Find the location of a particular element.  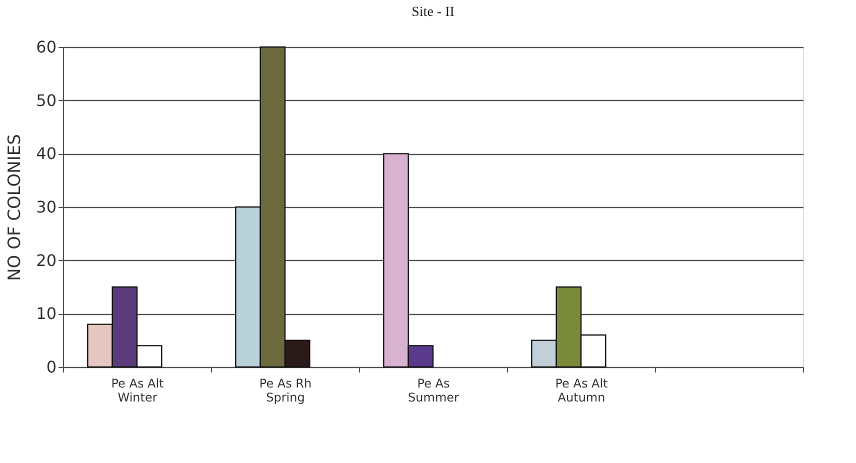

y-tick-label: 30 is located at coordinates (46, 207).